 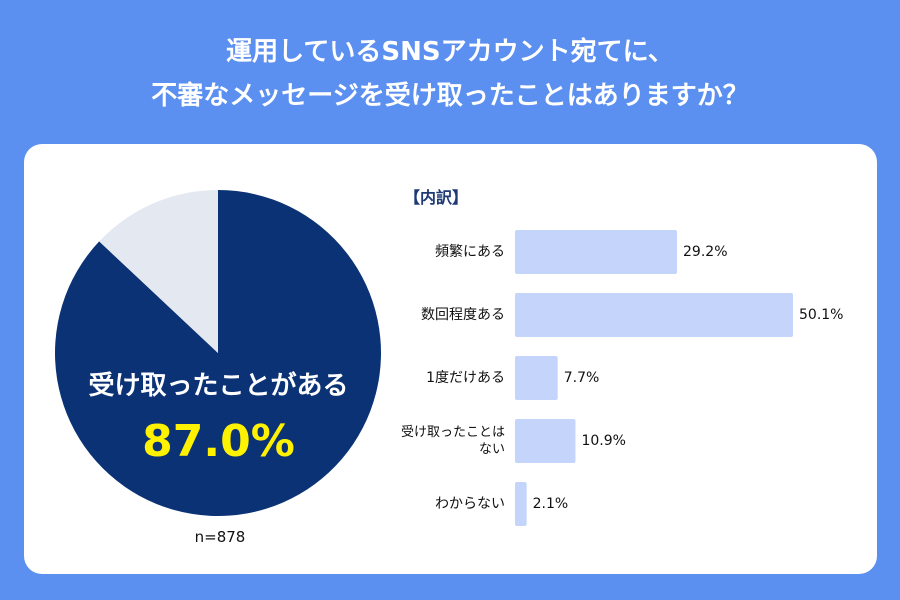 What do you see at coordinates (550, 504) in the screenshot?
I see `bar-value-label: 2.1%` at bounding box center [550, 504].